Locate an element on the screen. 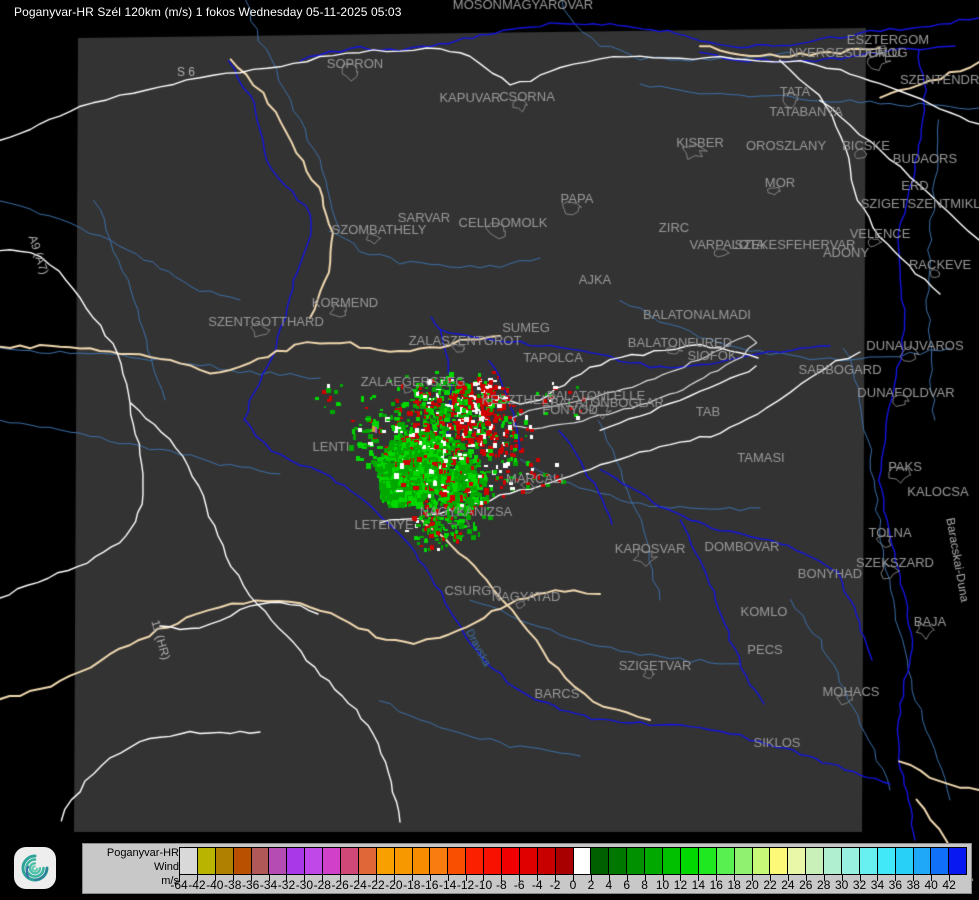  color-scale-bar is located at coordinates (573, 861).